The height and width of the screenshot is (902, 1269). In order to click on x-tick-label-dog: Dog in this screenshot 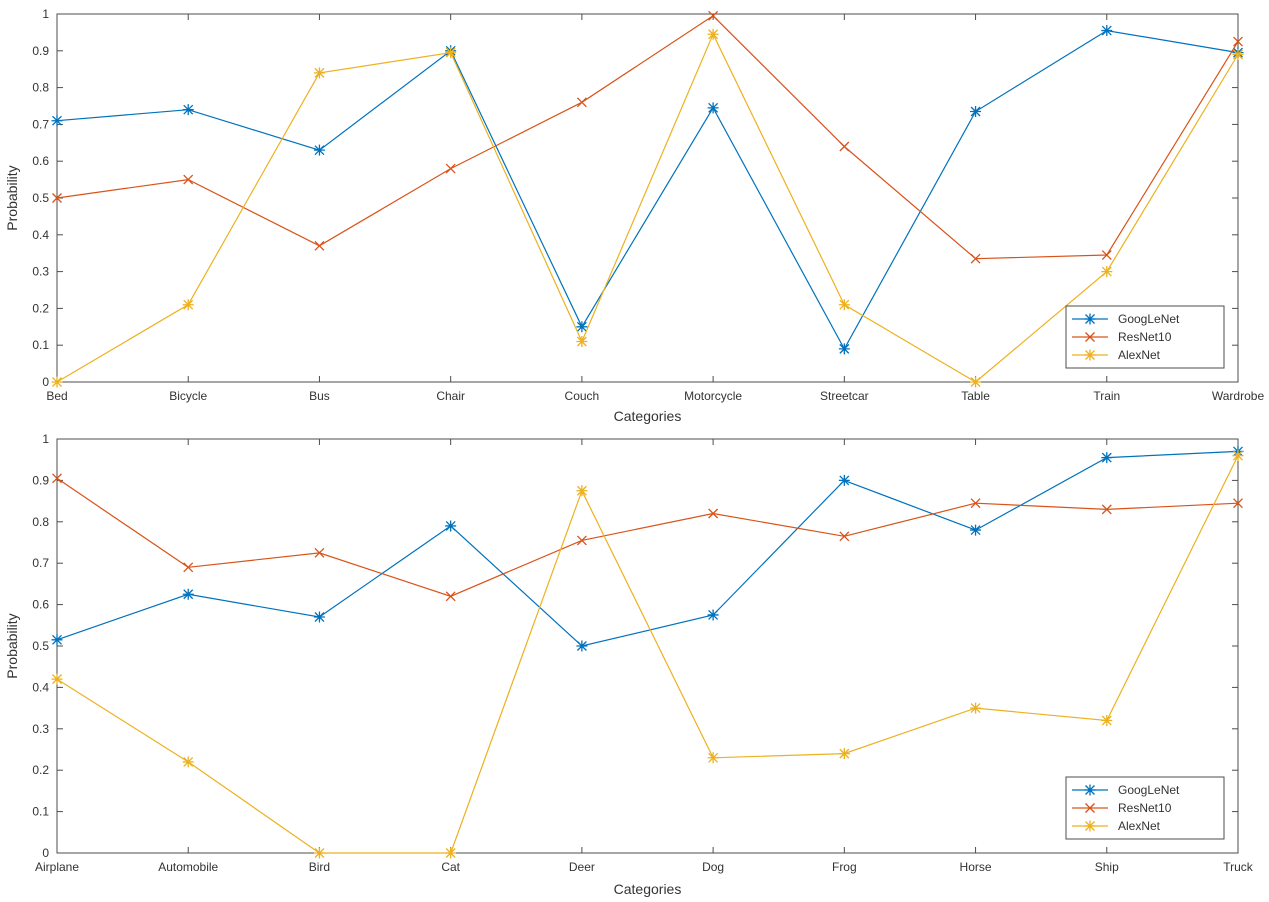, I will do `click(713, 867)`.